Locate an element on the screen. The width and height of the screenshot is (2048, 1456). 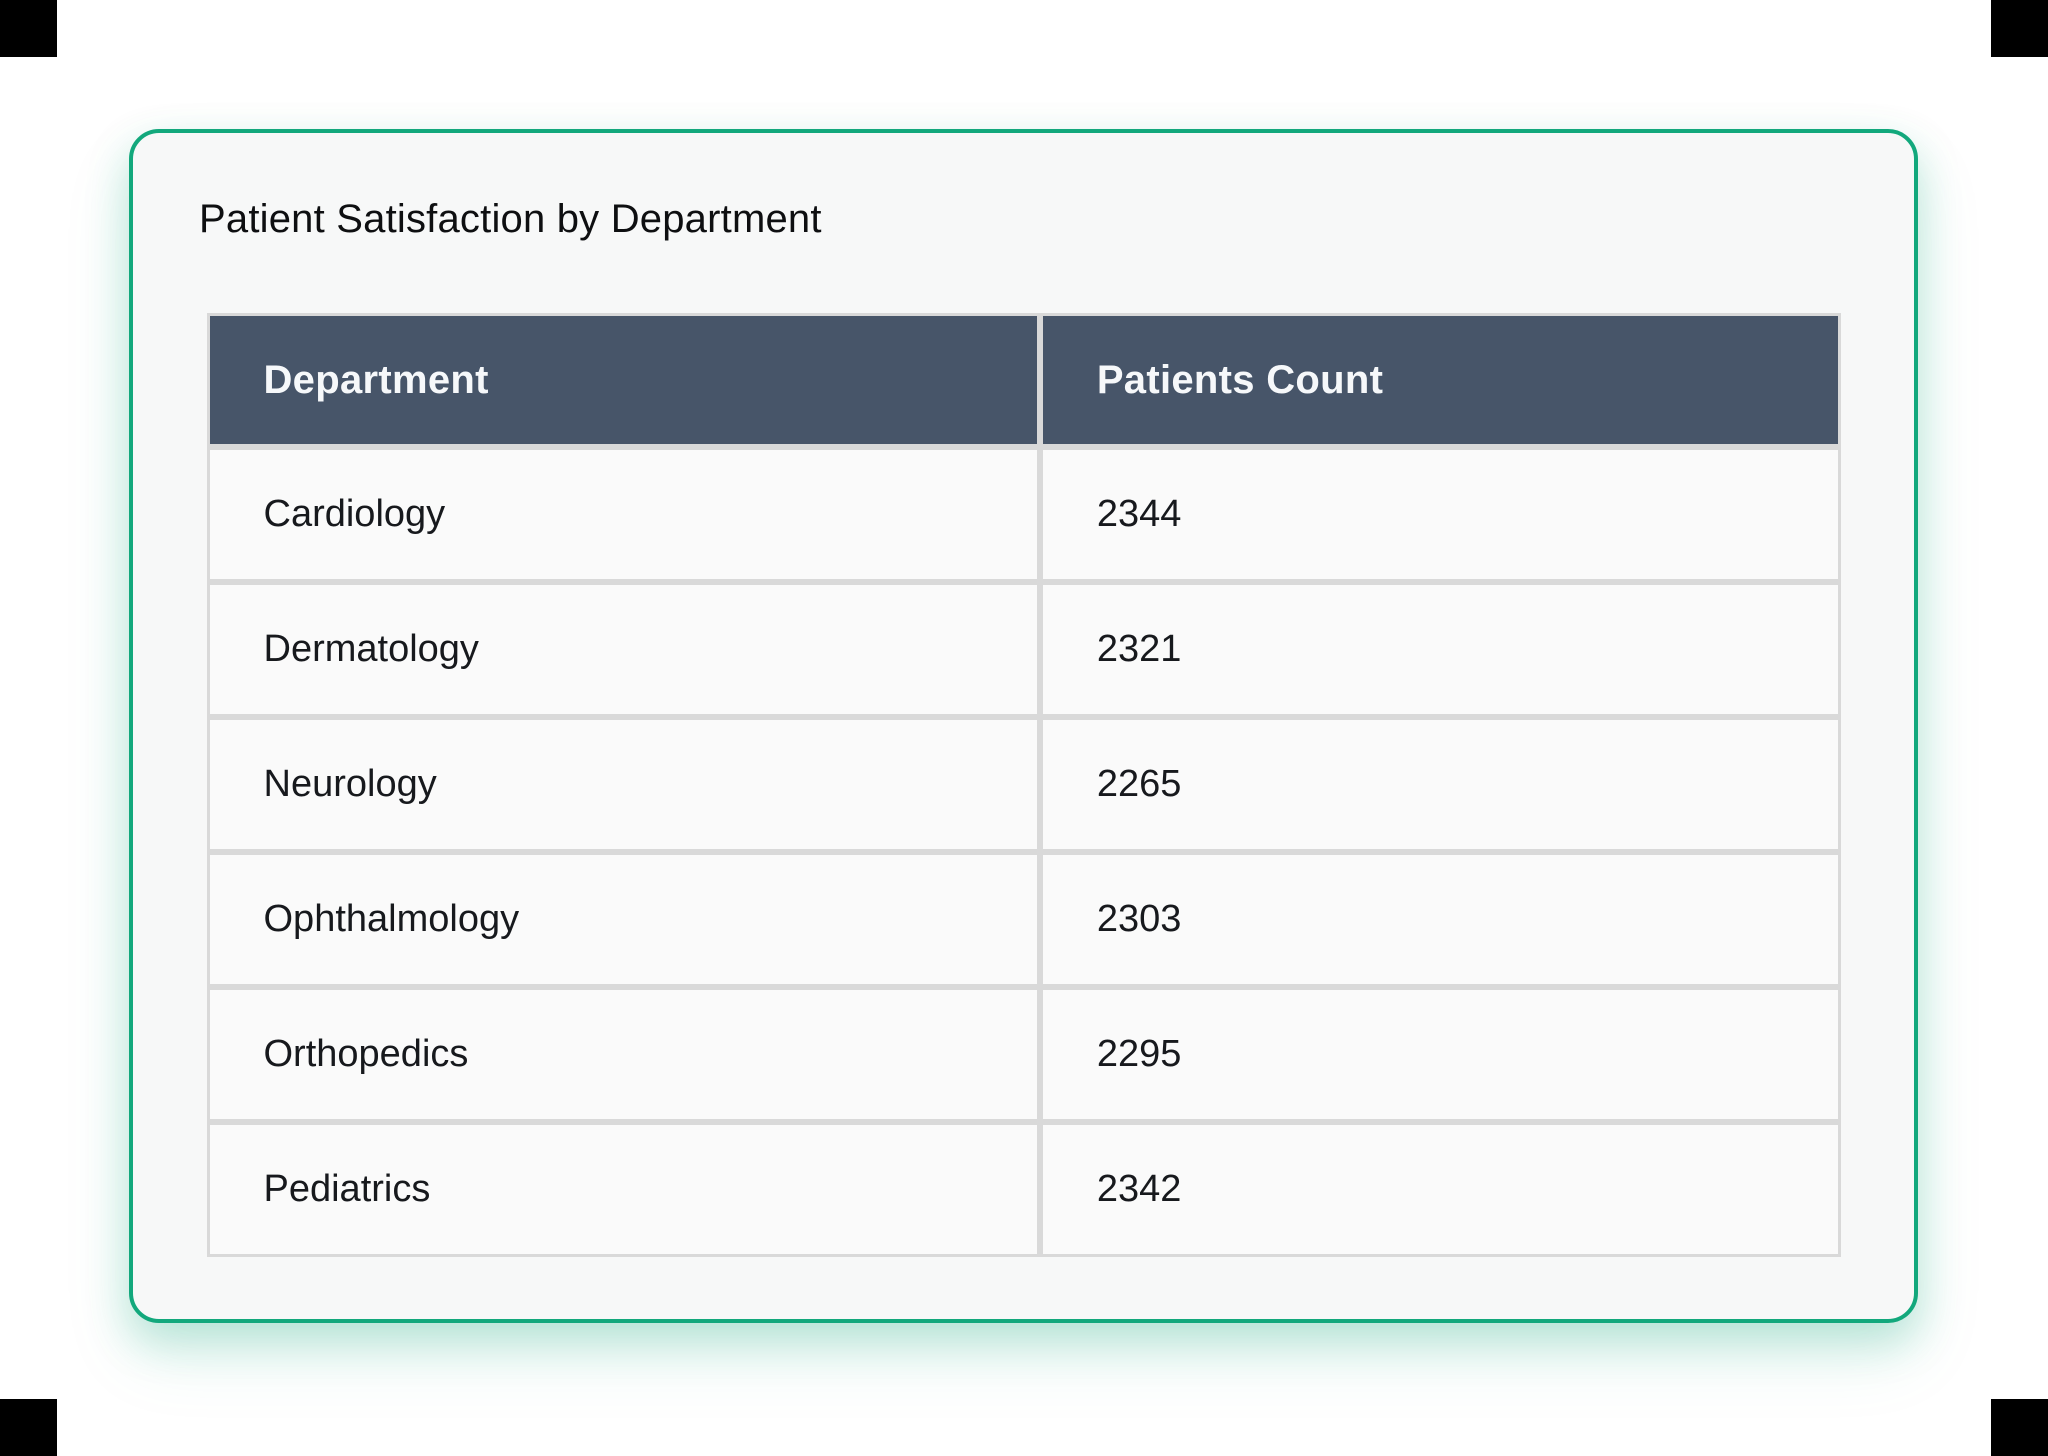
cell-department: Cardiology is located at coordinates (623, 514).